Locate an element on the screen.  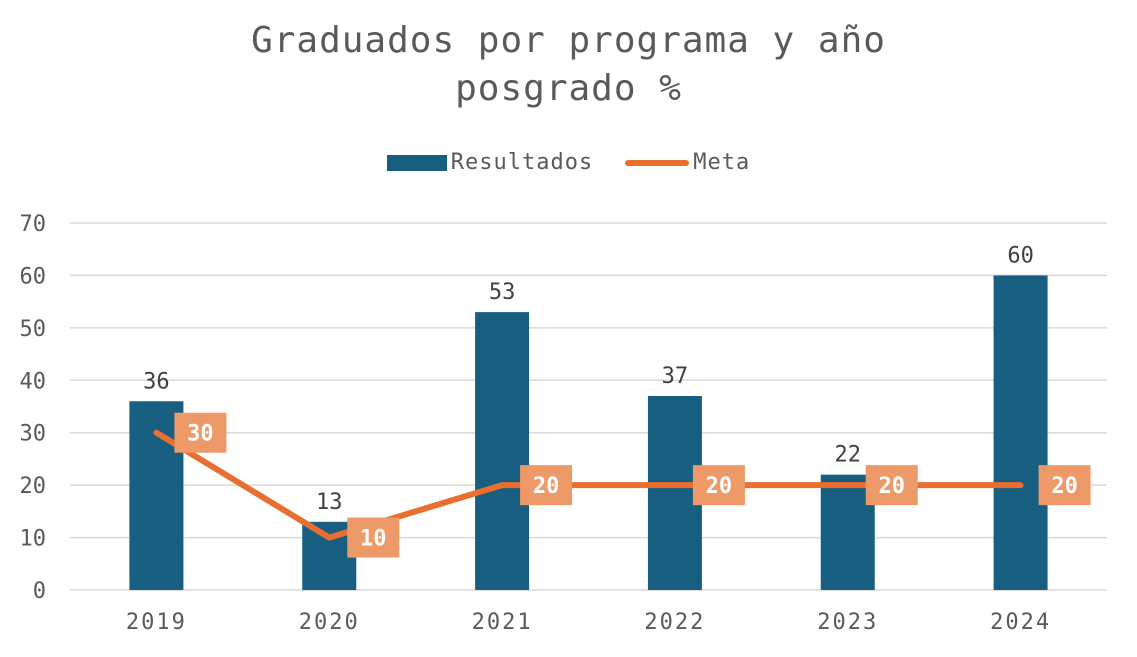
bar-data-label: 60 is located at coordinates (1020, 255).